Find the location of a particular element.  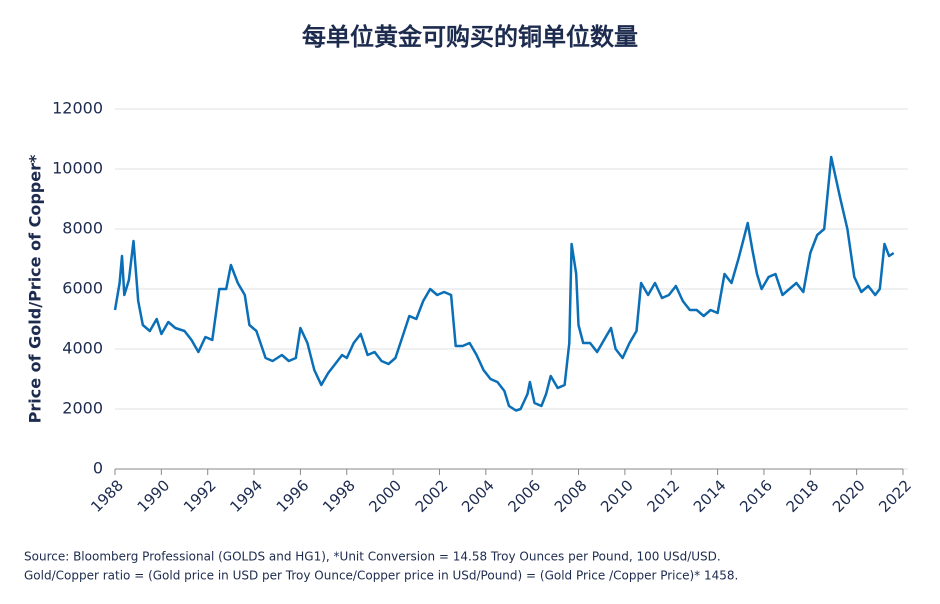

x-tick-label: 2008 is located at coordinates (571, 496).